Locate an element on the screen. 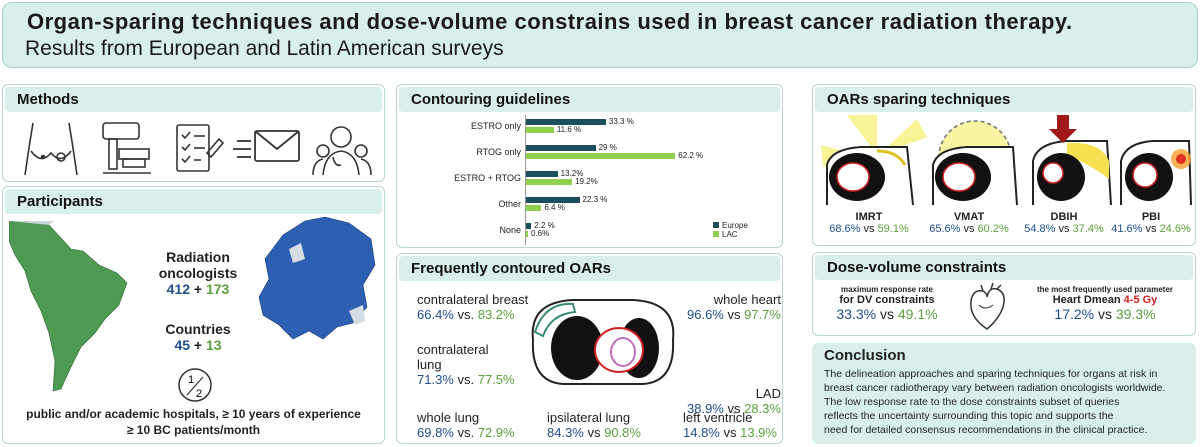 The width and height of the screenshot is (1200, 447). half-icon: 1 2 is located at coordinates (195, 385).